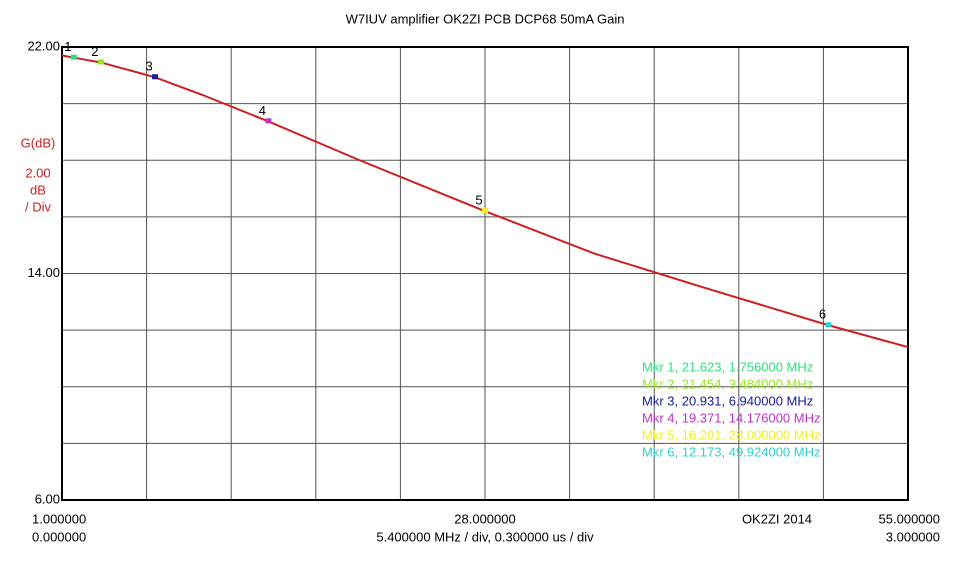  What do you see at coordinates (727, 366) in the screenshot?
I see `legend-entry: Mkr 1, 21.623, 1.756000 MHz` at bounding box center [727, 366].